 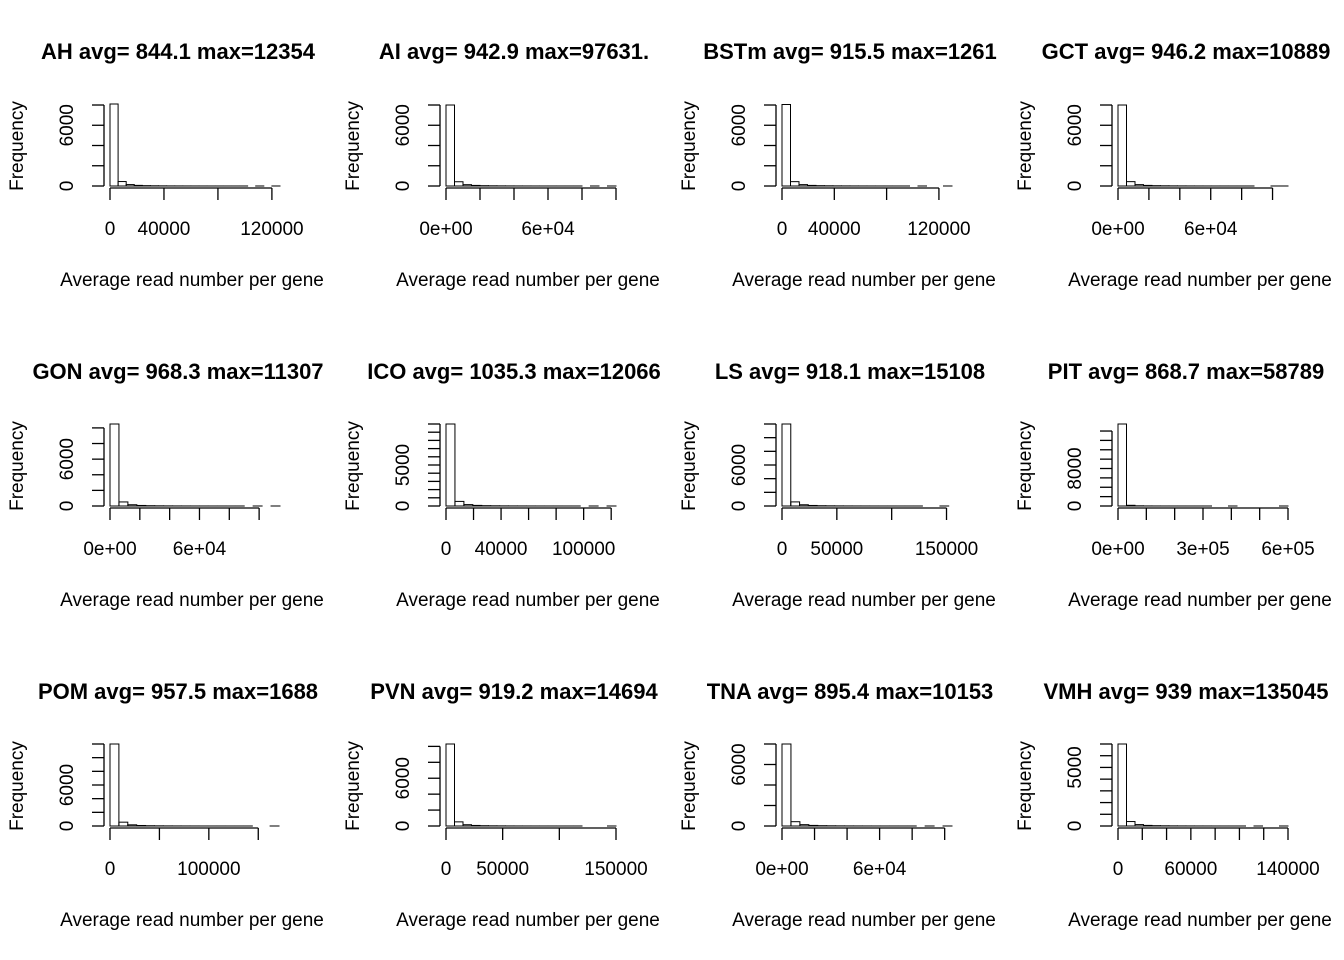 I want to click on chart-title: VMH avg= 939 max=135045, so click(x=1186, y=691).